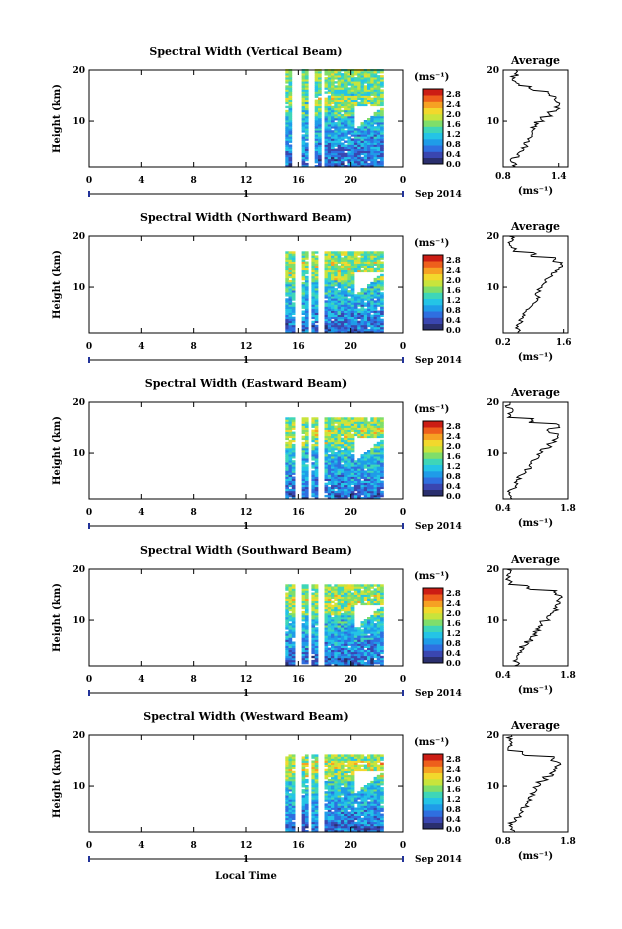  What do you see at coordinates (535, 559) in the screenshot?
I see `average-title: Average` at bounding box center [535, 559].